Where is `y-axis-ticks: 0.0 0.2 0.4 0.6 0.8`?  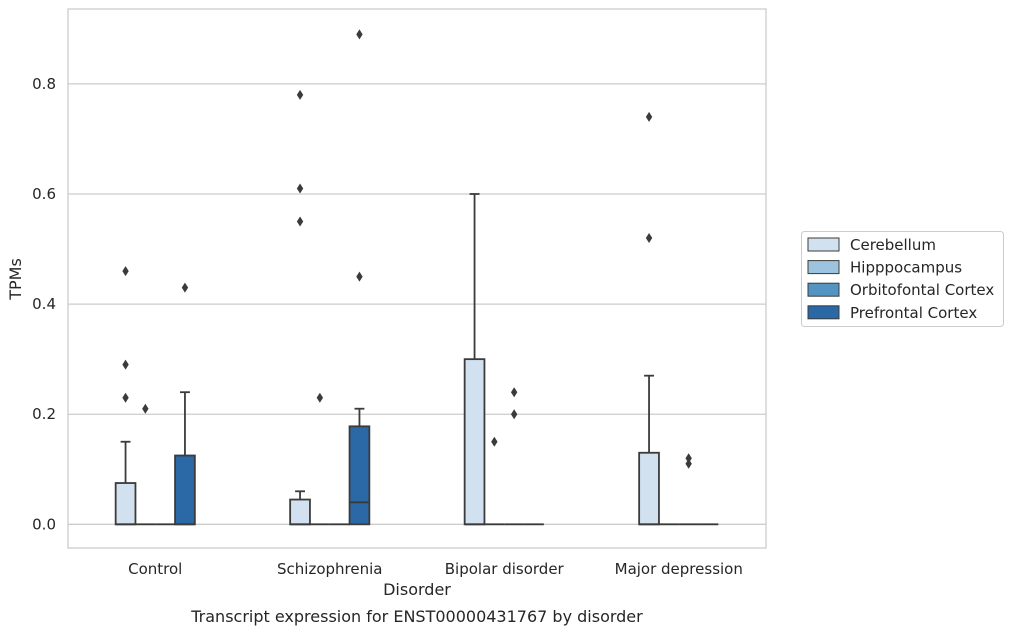
y-axis-ticks: 0.0 0.2 0.4 0.6 0.8 is located at coordinates (44, 304).